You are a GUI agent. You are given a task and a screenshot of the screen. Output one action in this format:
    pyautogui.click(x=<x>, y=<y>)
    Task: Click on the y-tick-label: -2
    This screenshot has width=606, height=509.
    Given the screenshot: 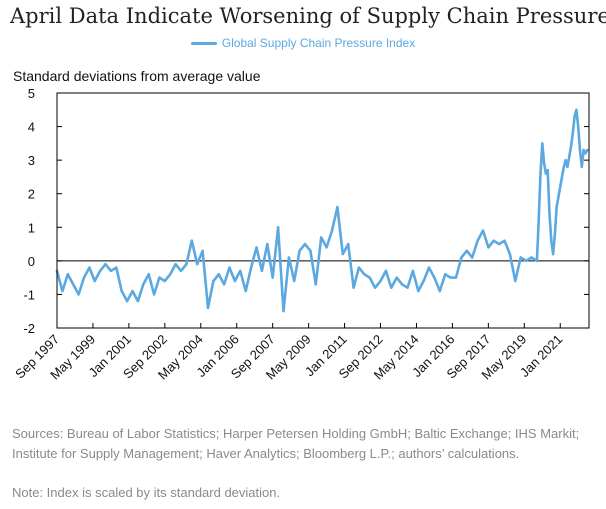 What is the action you would take?
    pyautogui.click(x=29, y=328)
    